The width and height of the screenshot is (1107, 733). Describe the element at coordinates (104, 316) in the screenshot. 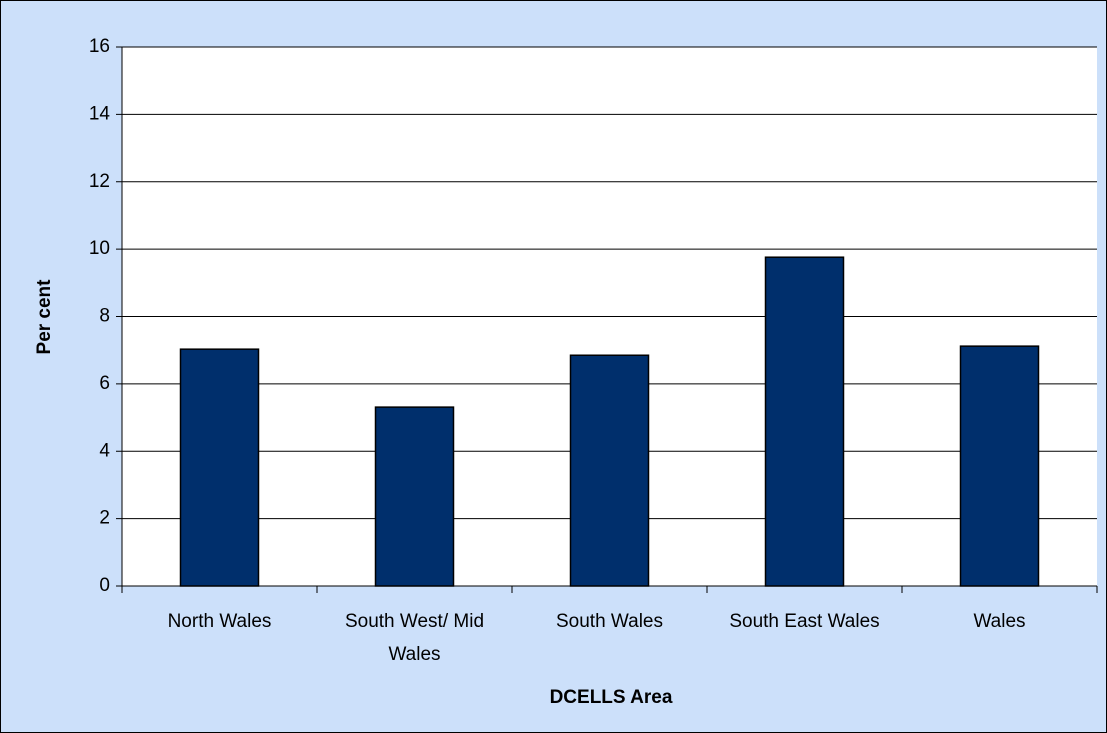

I see `y-tick-label: 8` at that location.